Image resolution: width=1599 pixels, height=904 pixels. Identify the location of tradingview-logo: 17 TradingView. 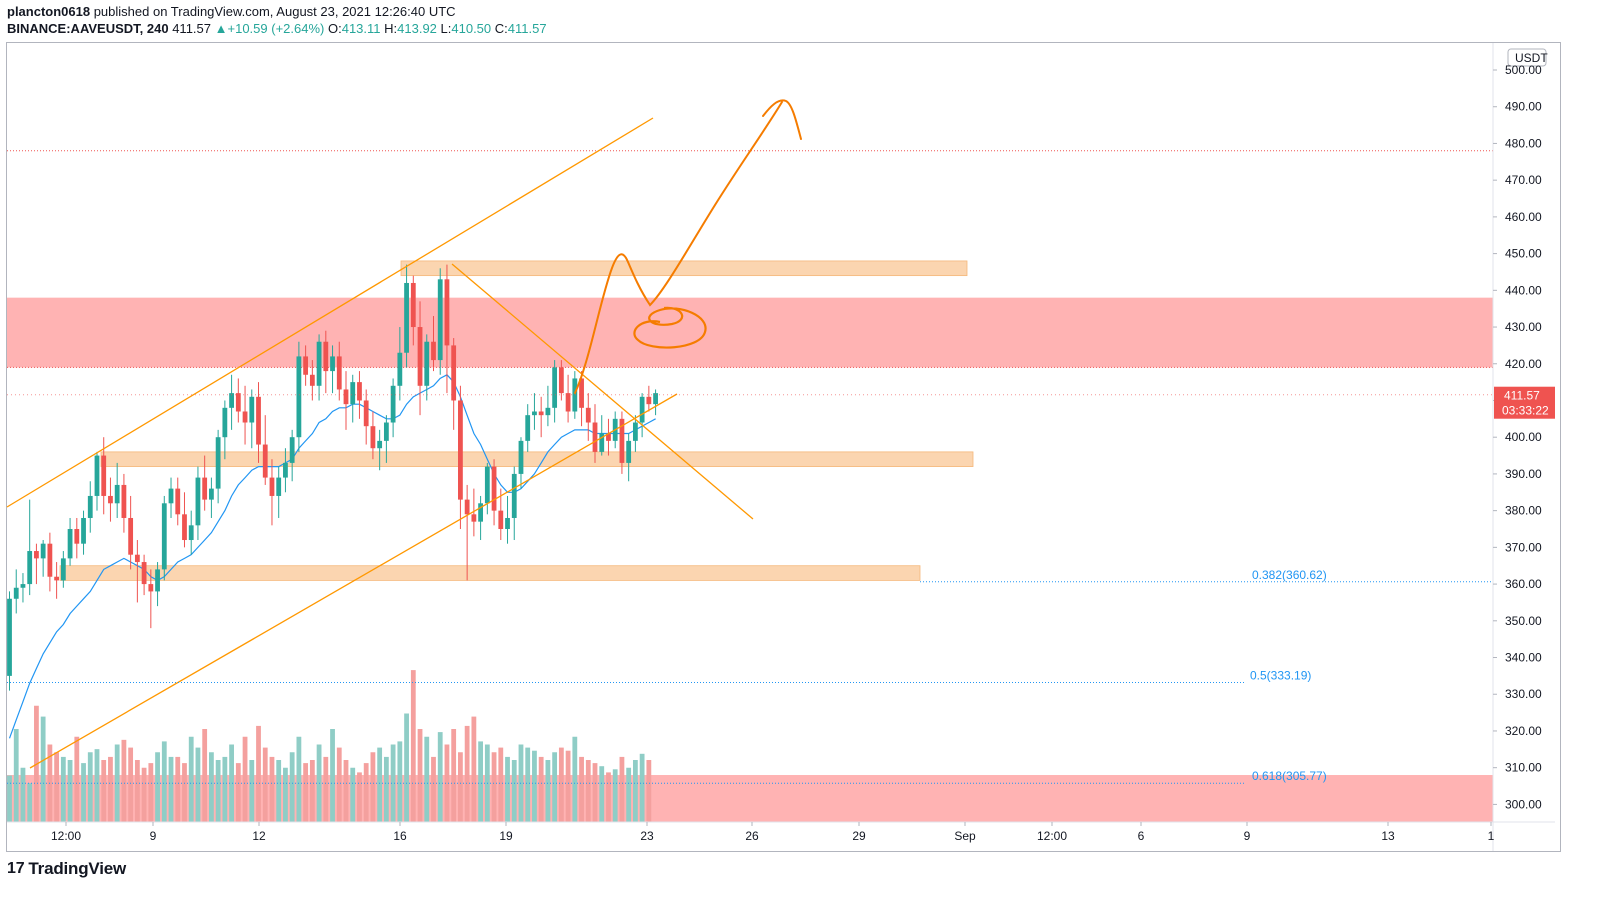
(66, 869).